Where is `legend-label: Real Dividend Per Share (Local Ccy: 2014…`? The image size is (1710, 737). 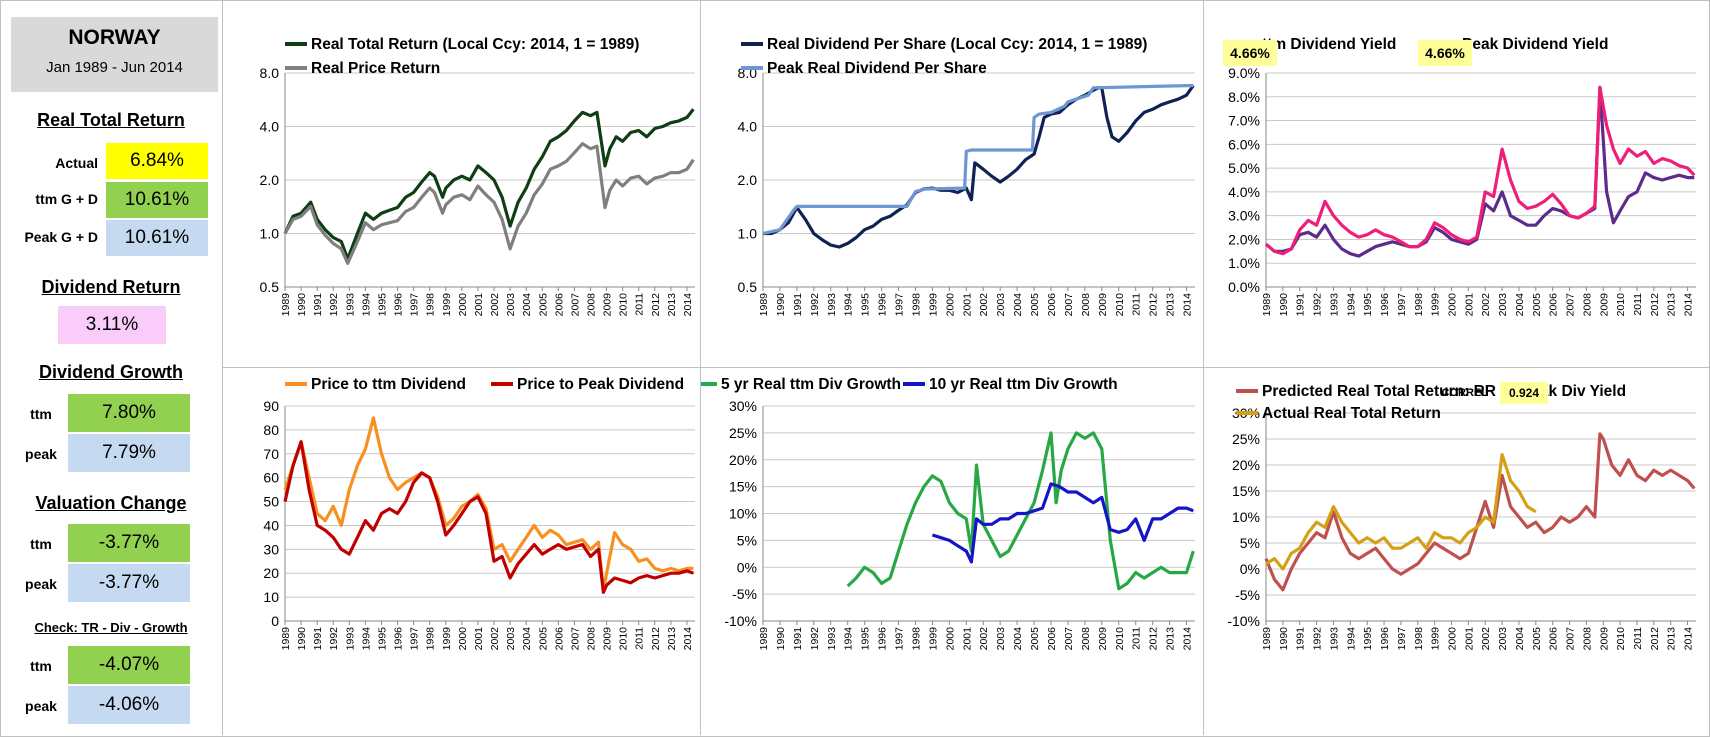 legend-label: Real Dividend Per Share (Local Ccy: 2014… is located at coordinates (957, 44).